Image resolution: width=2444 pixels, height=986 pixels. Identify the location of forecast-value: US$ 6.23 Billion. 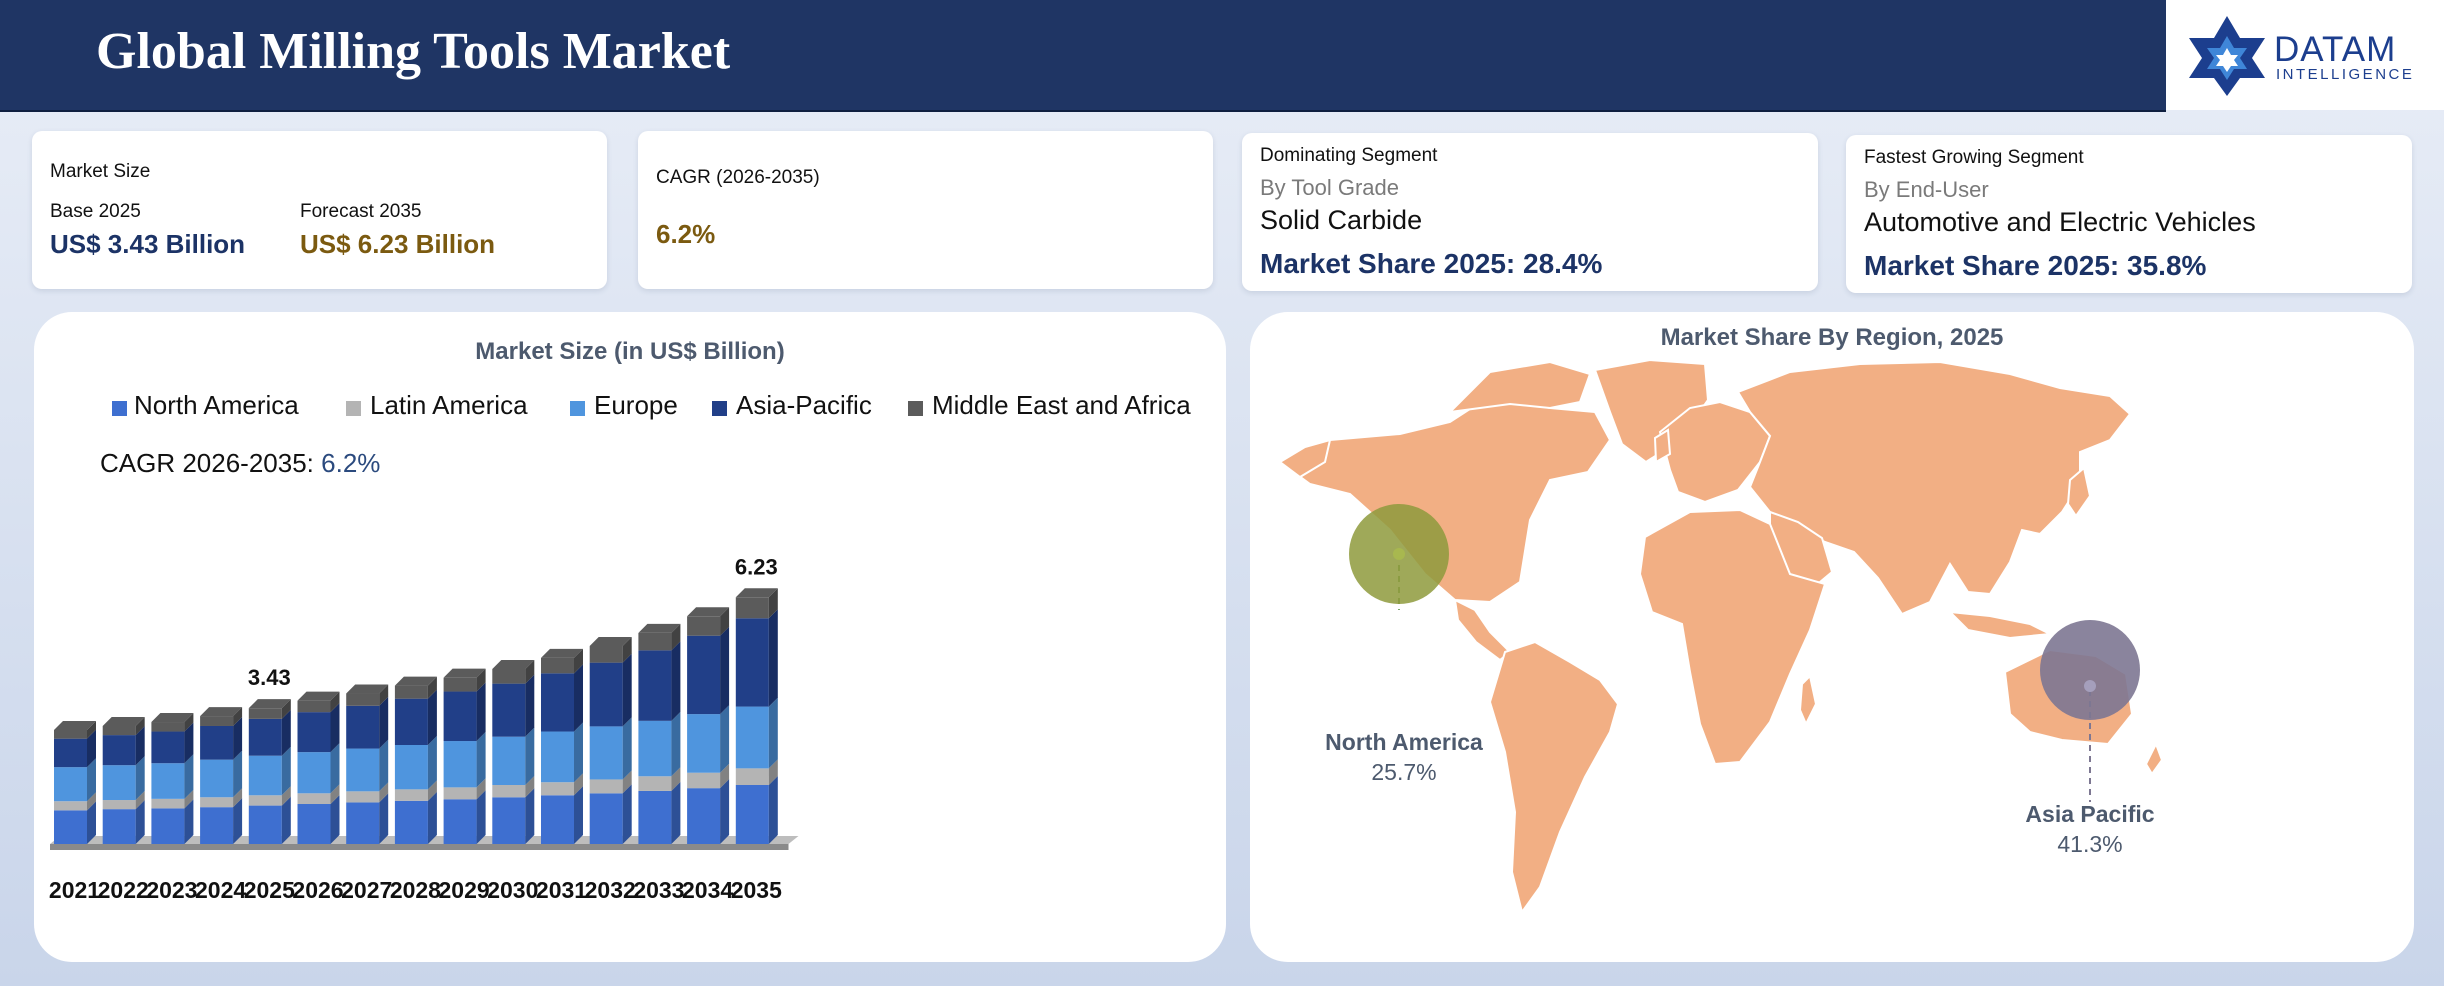
(398, 244).